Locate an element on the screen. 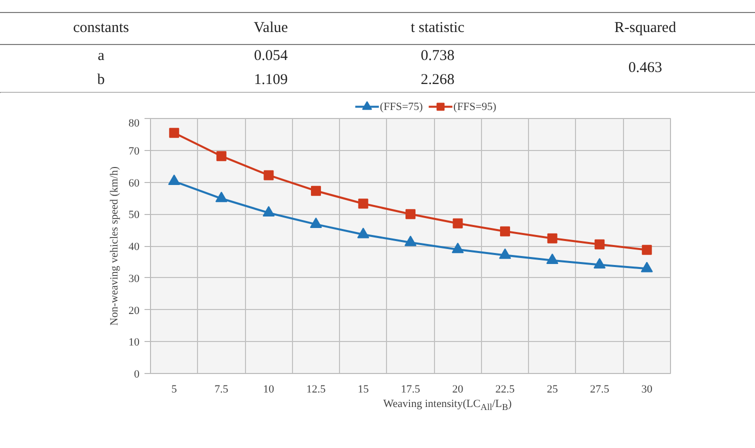 The width and height of the screenshot is (755, 448). text: 0.054 is located at coordinates (270, 56).